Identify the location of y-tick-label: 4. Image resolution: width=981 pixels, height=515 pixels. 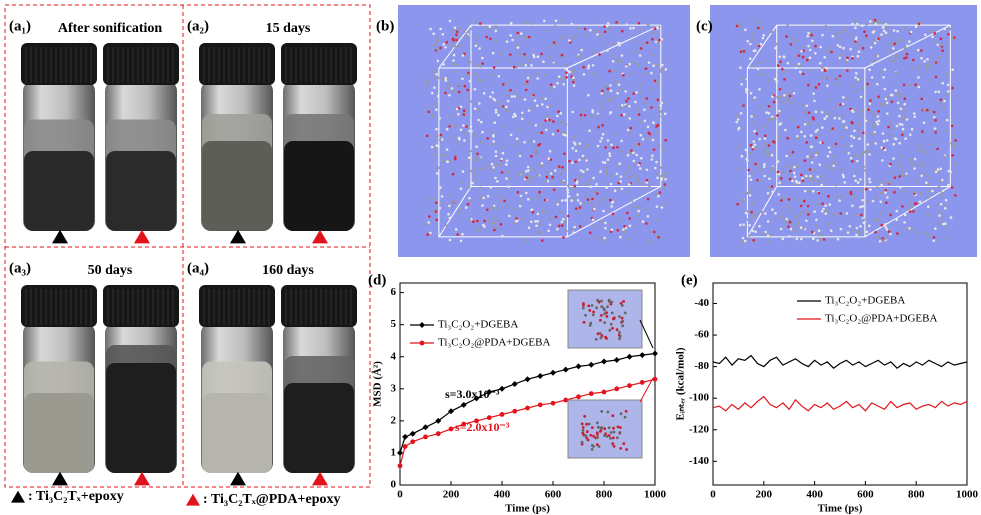
(394, 356).